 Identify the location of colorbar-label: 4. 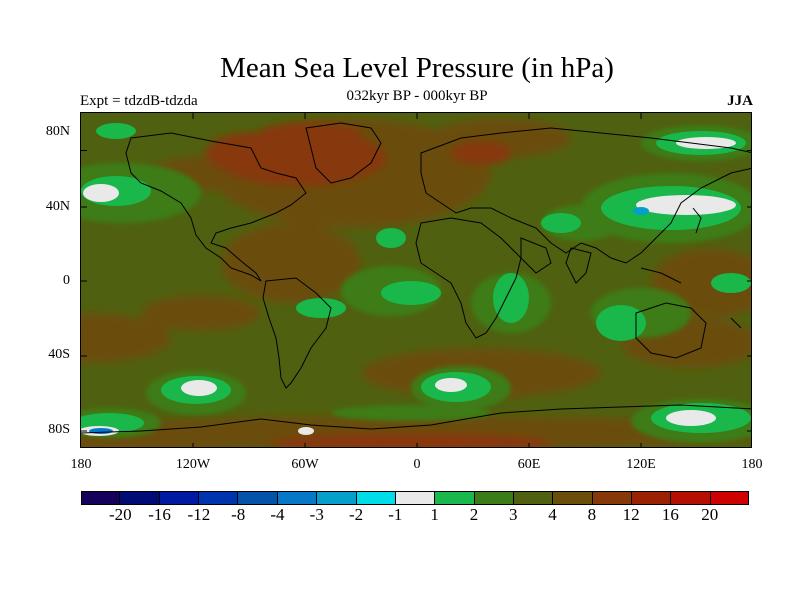
(552, 514).